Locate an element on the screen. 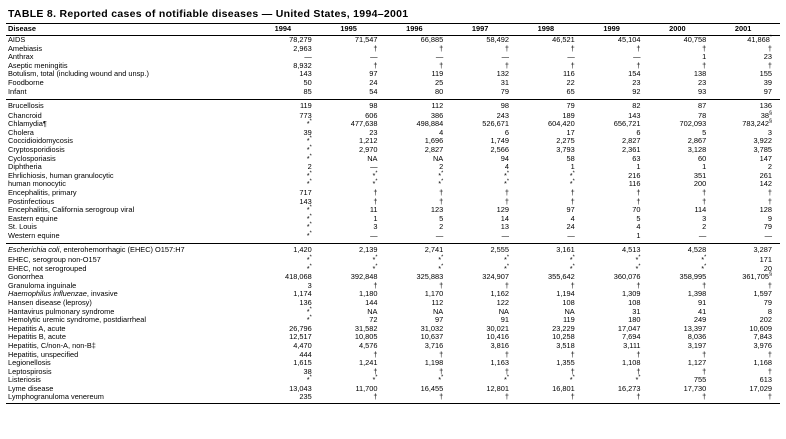 Image resolution: width=786 pixels, height=439 pixels. value-cell-1997: 14 is located at coordinates (504, 218).